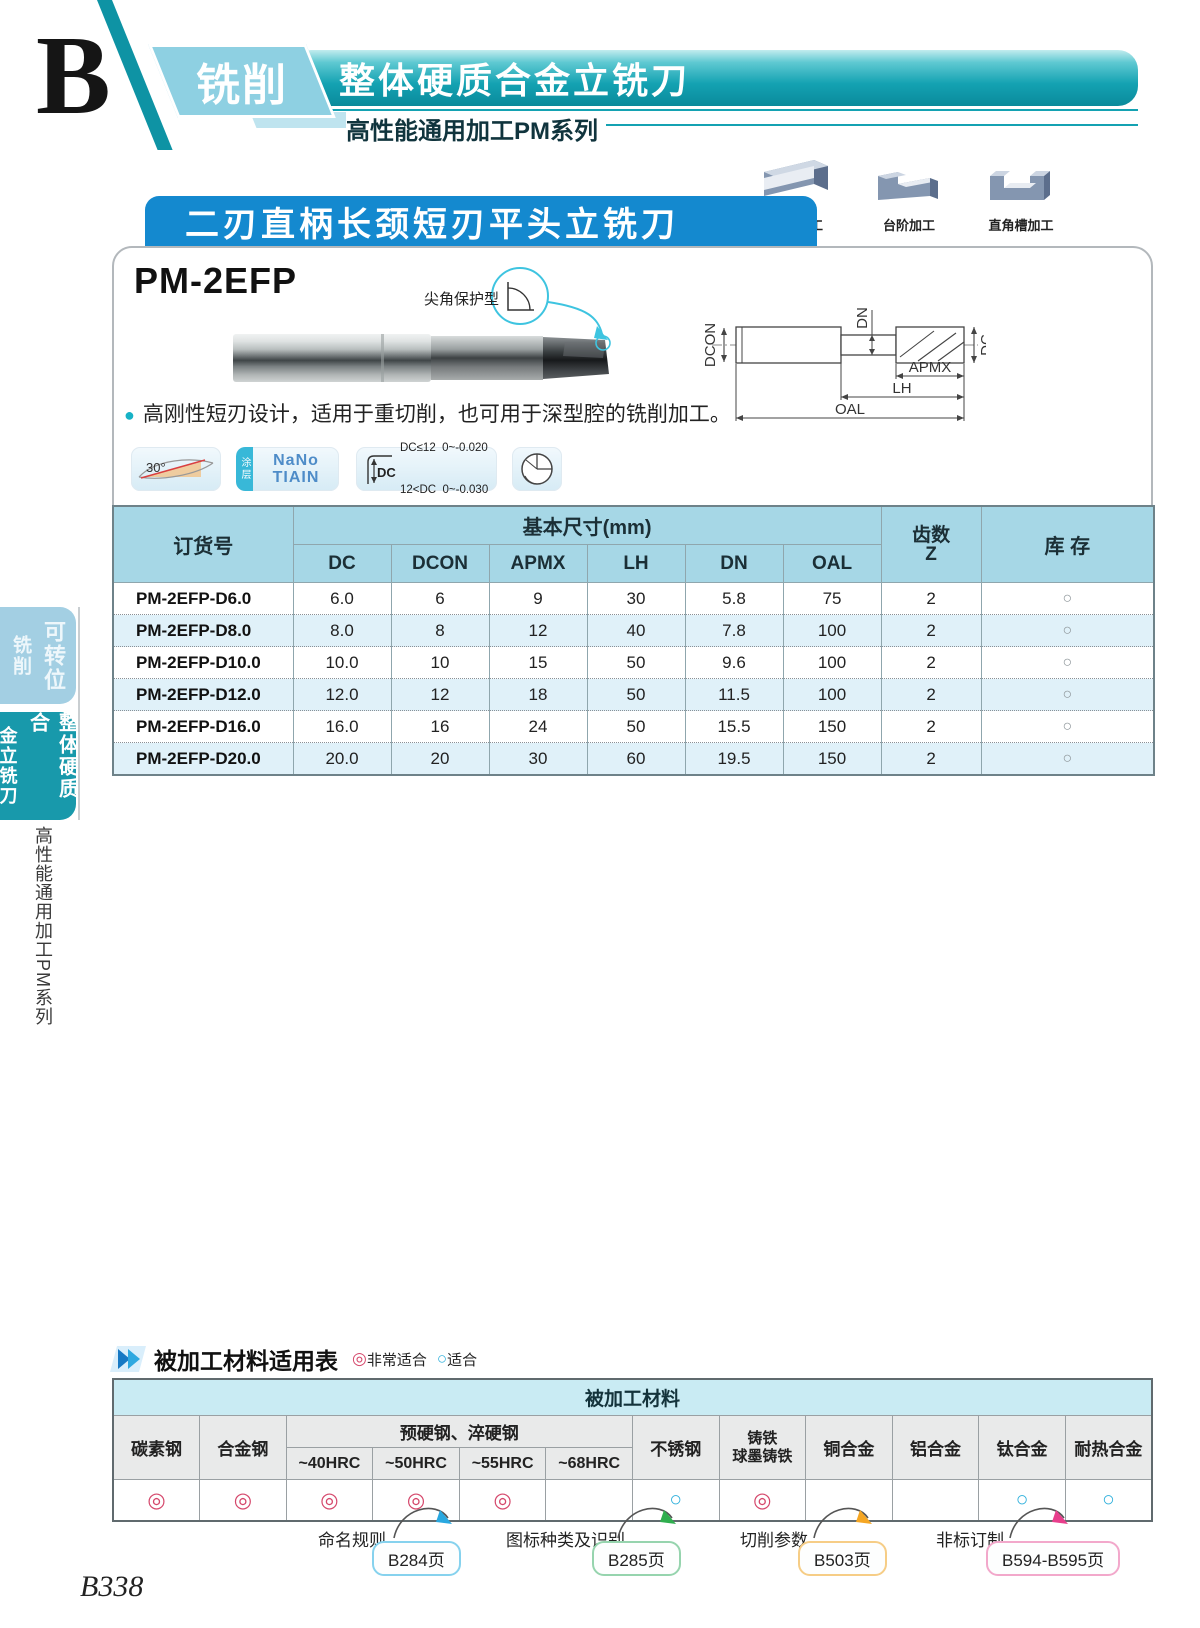 The width and height of the screenshot is (1200, 1628). I want to click on tolerance-icon: DC, so click(381, 469).